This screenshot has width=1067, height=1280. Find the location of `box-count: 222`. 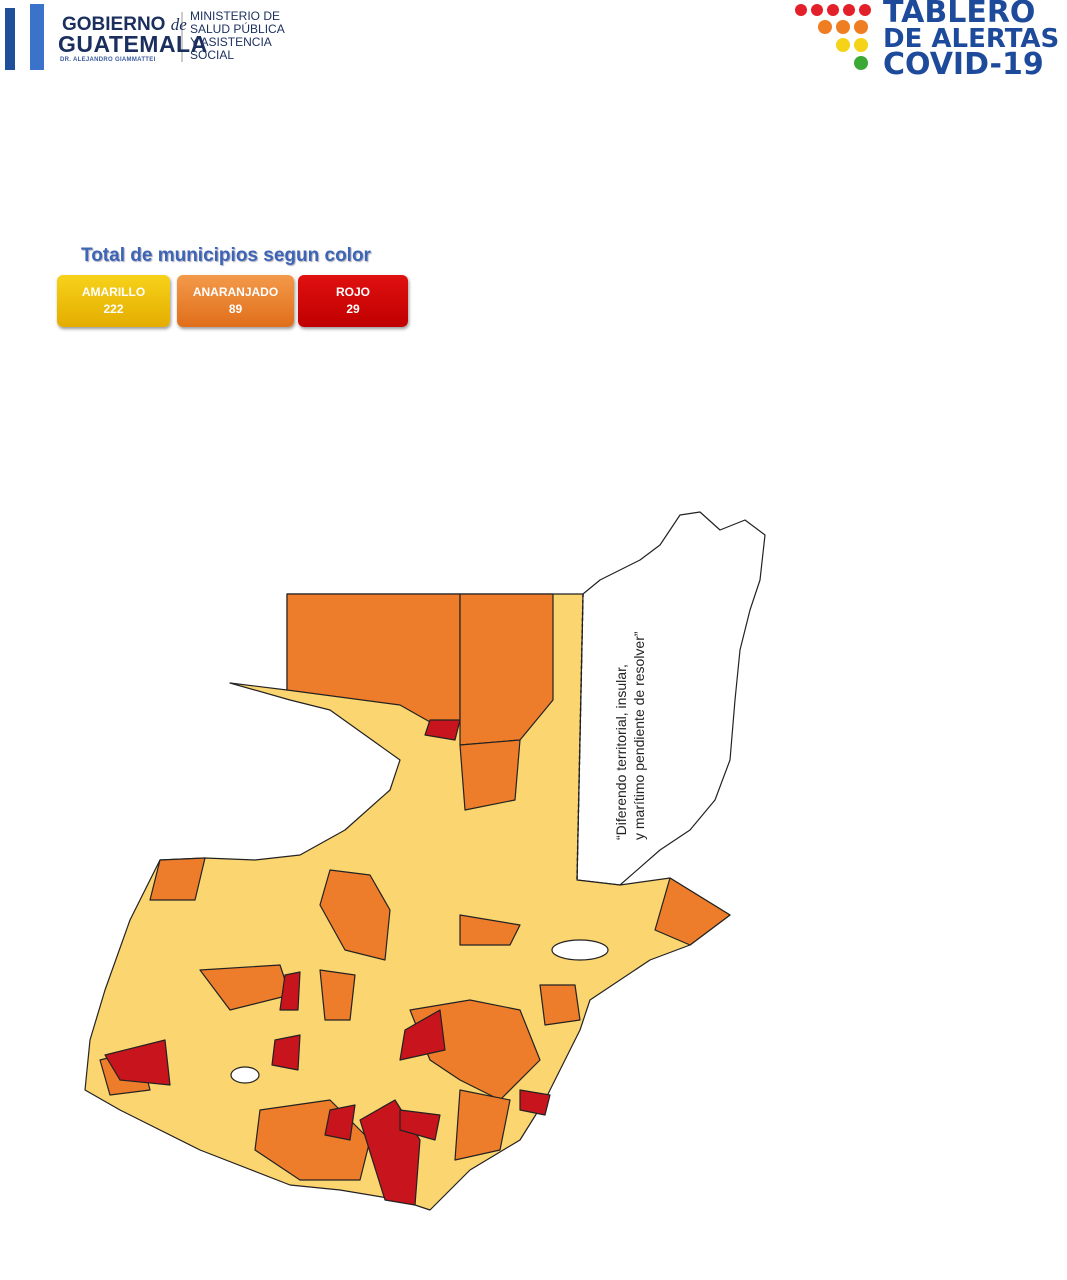

box-count: 222 is located at coordinates (113, 309).